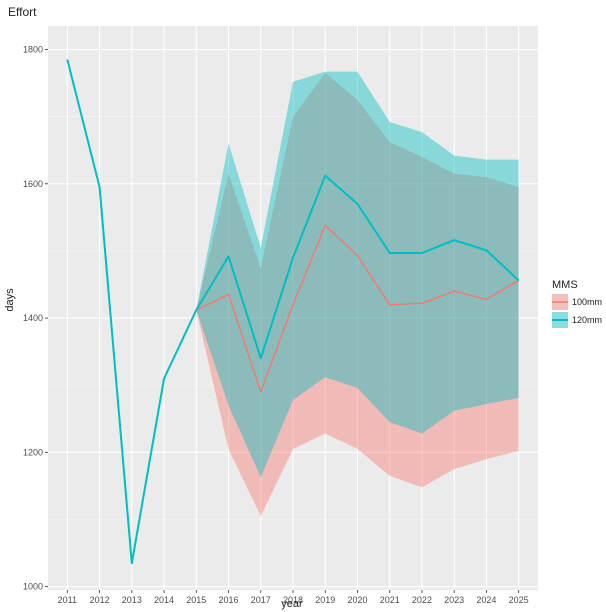  I want to click on legend: MMS 100mm 120mm, so click(577, 303).